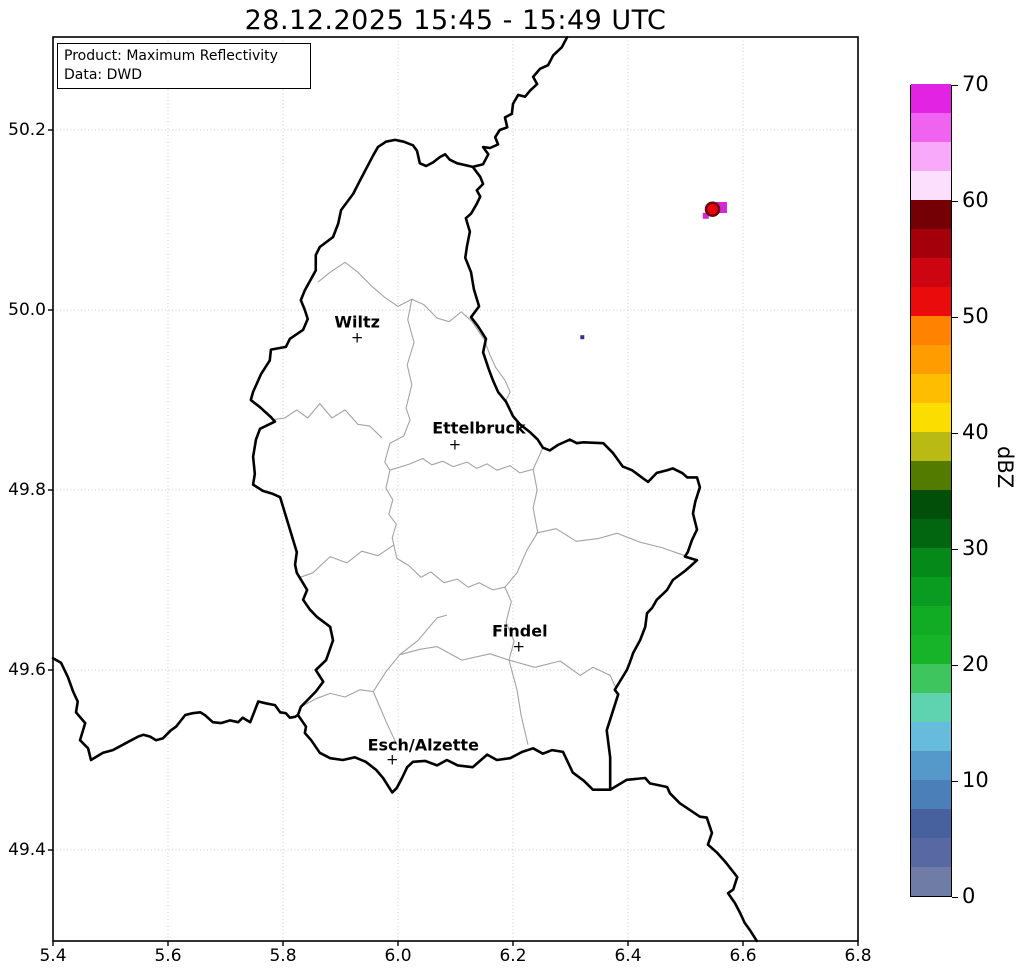  I want to click on x-tick-label: 5.4, so click(53, 956).